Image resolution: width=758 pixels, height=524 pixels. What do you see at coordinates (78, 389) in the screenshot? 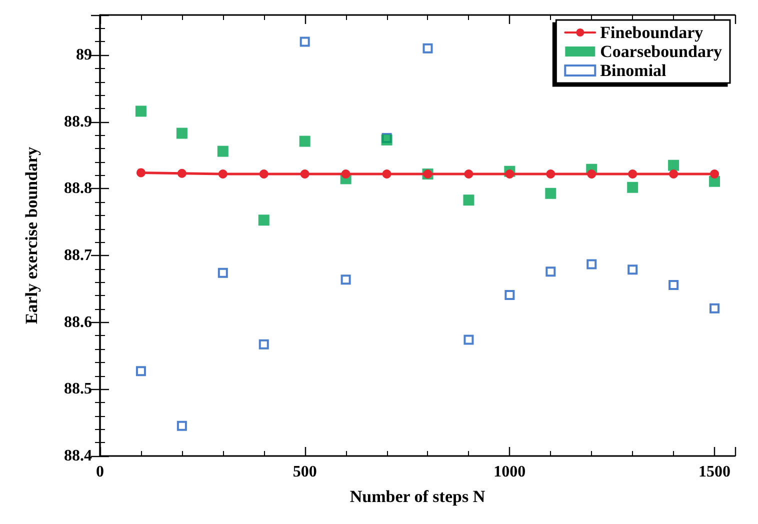
I see `y-tick-label: 88.5` at bounding box center [78, 389].